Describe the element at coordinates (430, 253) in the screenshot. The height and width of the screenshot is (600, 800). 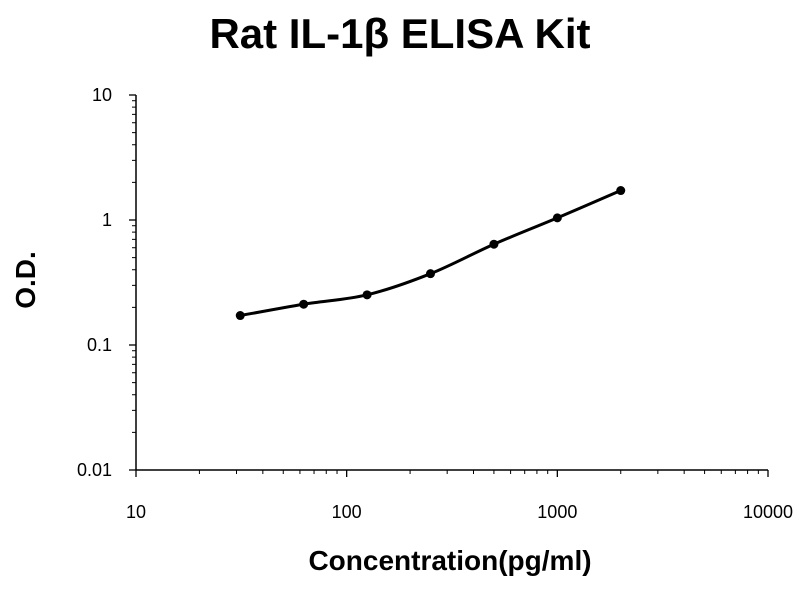
I see `series-line` at that location.